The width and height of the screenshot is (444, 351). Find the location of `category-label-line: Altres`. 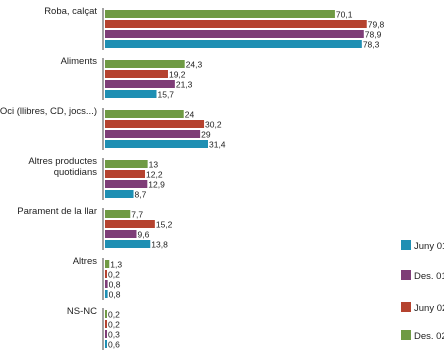

category-label-line: Altres is located at coordinates (85, 261).